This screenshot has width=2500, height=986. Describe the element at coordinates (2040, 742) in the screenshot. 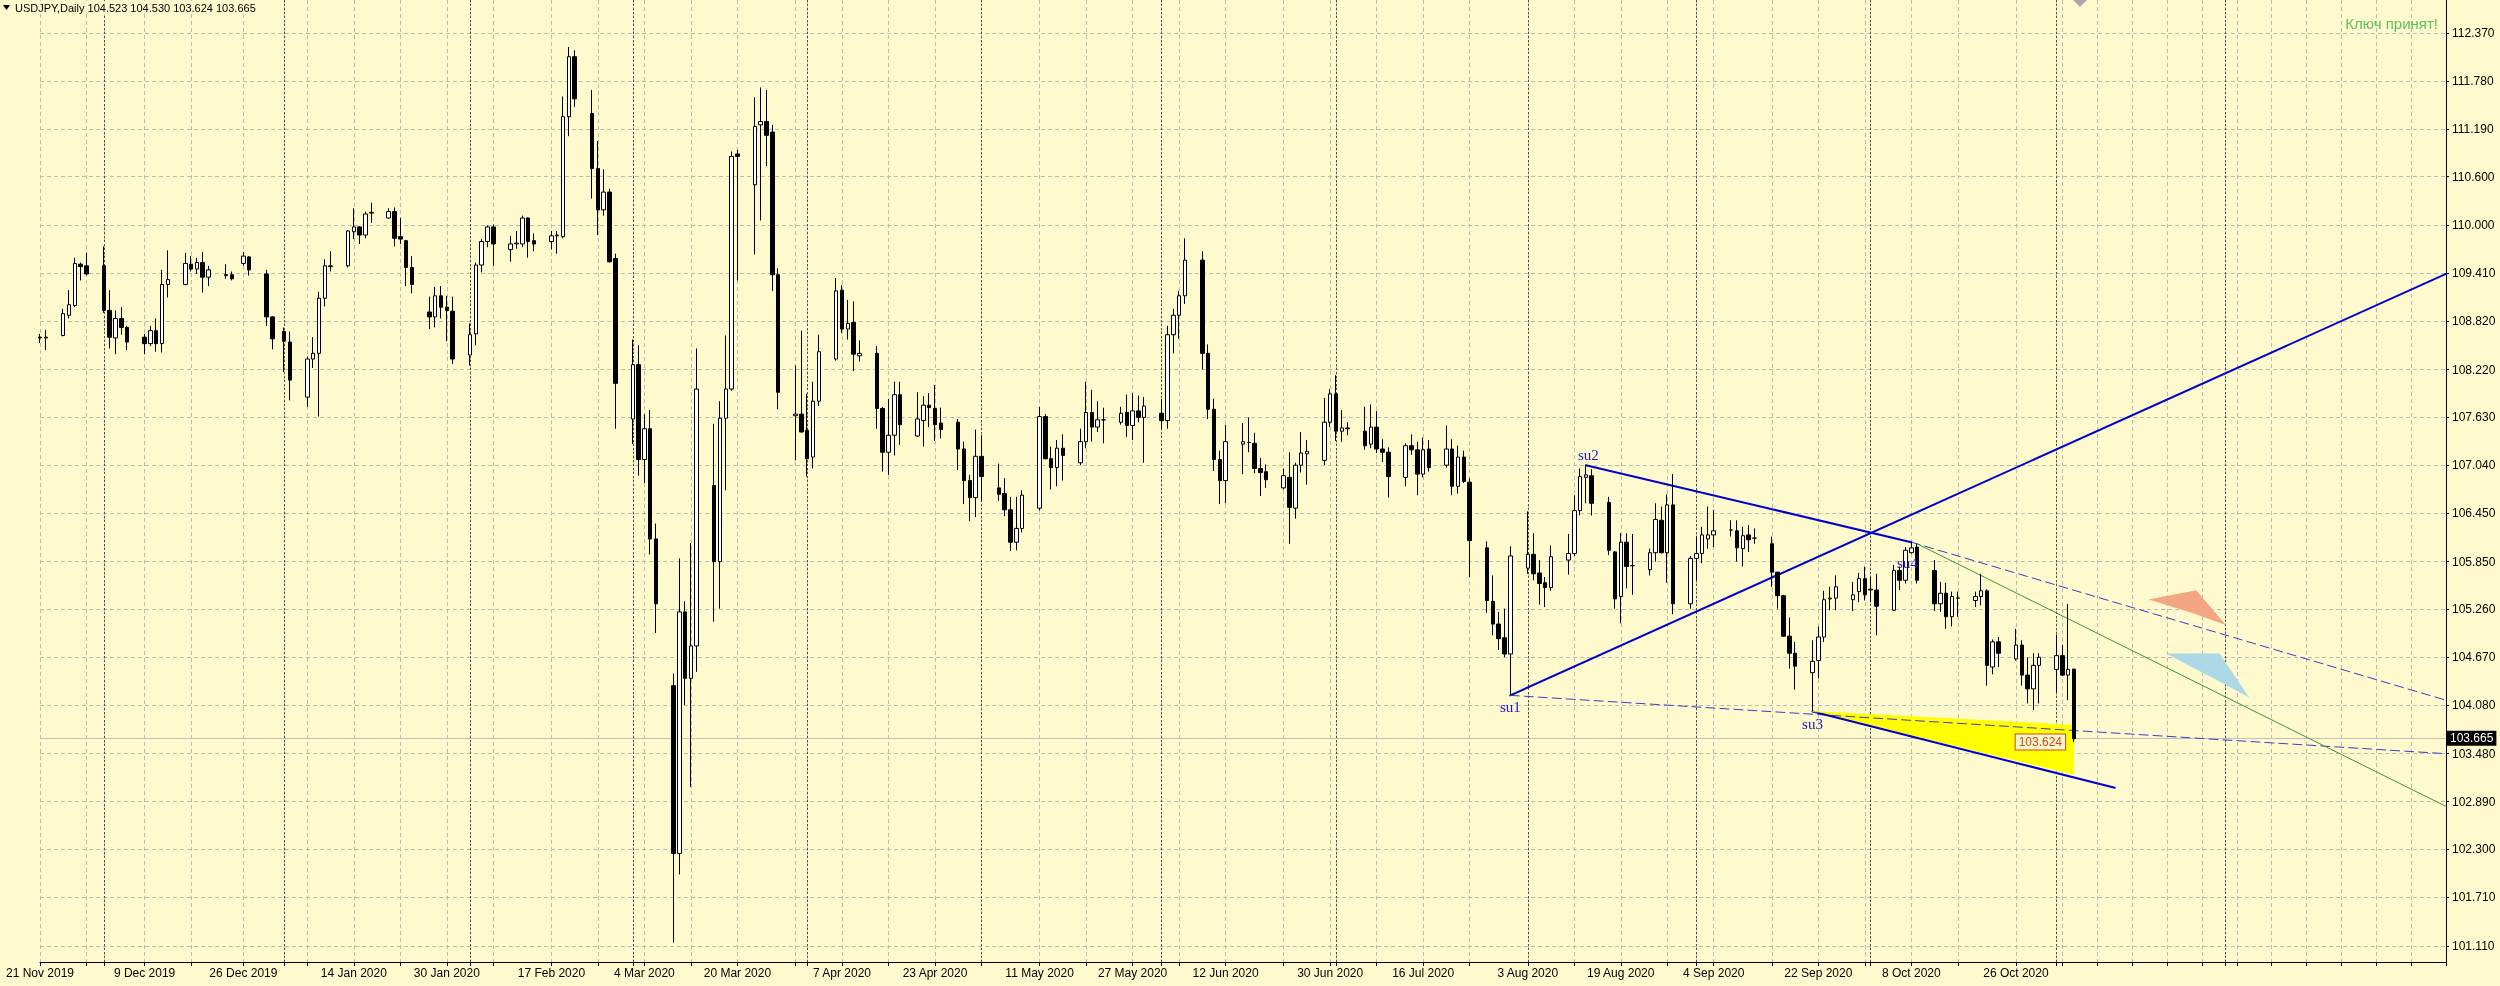

I see `annotation: 103.624` at that location.